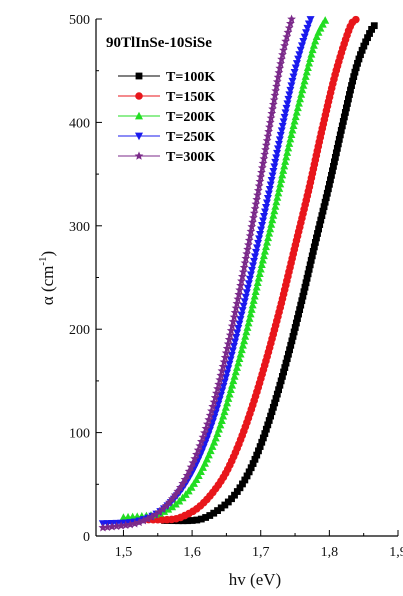 The image size is (403, 596). What do you see at coordinates (166, 77) in the screenshot?
I see `legend-item-t-100k: T=100K` at bounding box center [166, 77].